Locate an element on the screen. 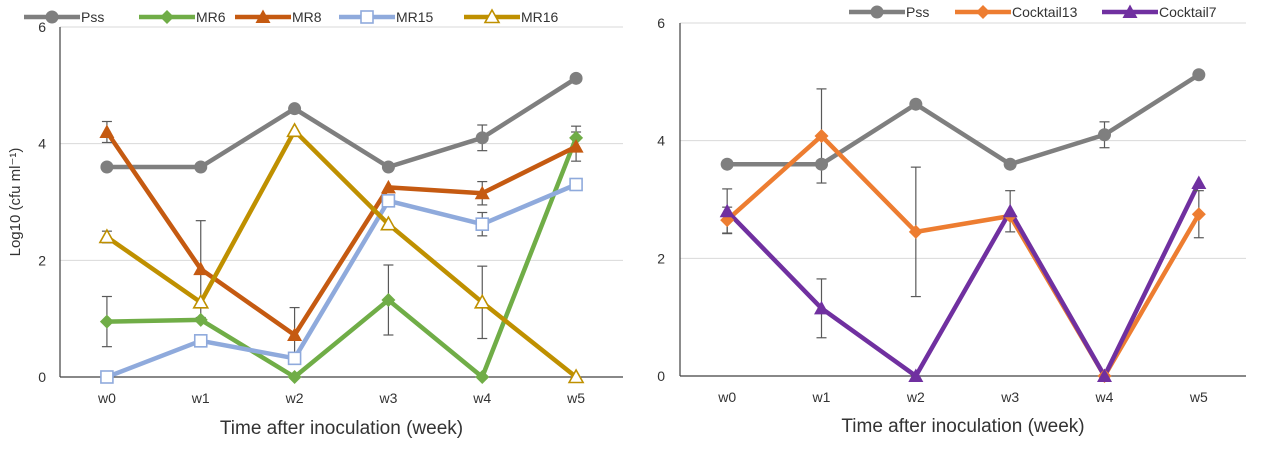  y-axis-label: Log10 (cfu ml⁻¹) is located at coordinates (15, 202).